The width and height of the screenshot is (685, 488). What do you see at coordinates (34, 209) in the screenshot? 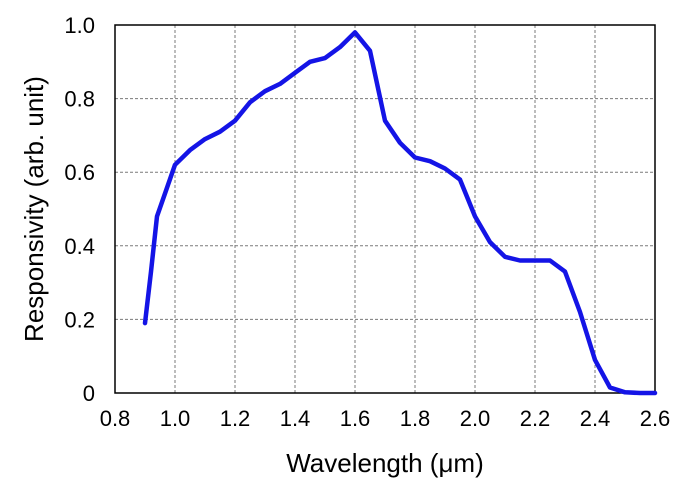
I see `y-axis-title: Responsivity (arb. unit)` at bounding box center [34, 209].